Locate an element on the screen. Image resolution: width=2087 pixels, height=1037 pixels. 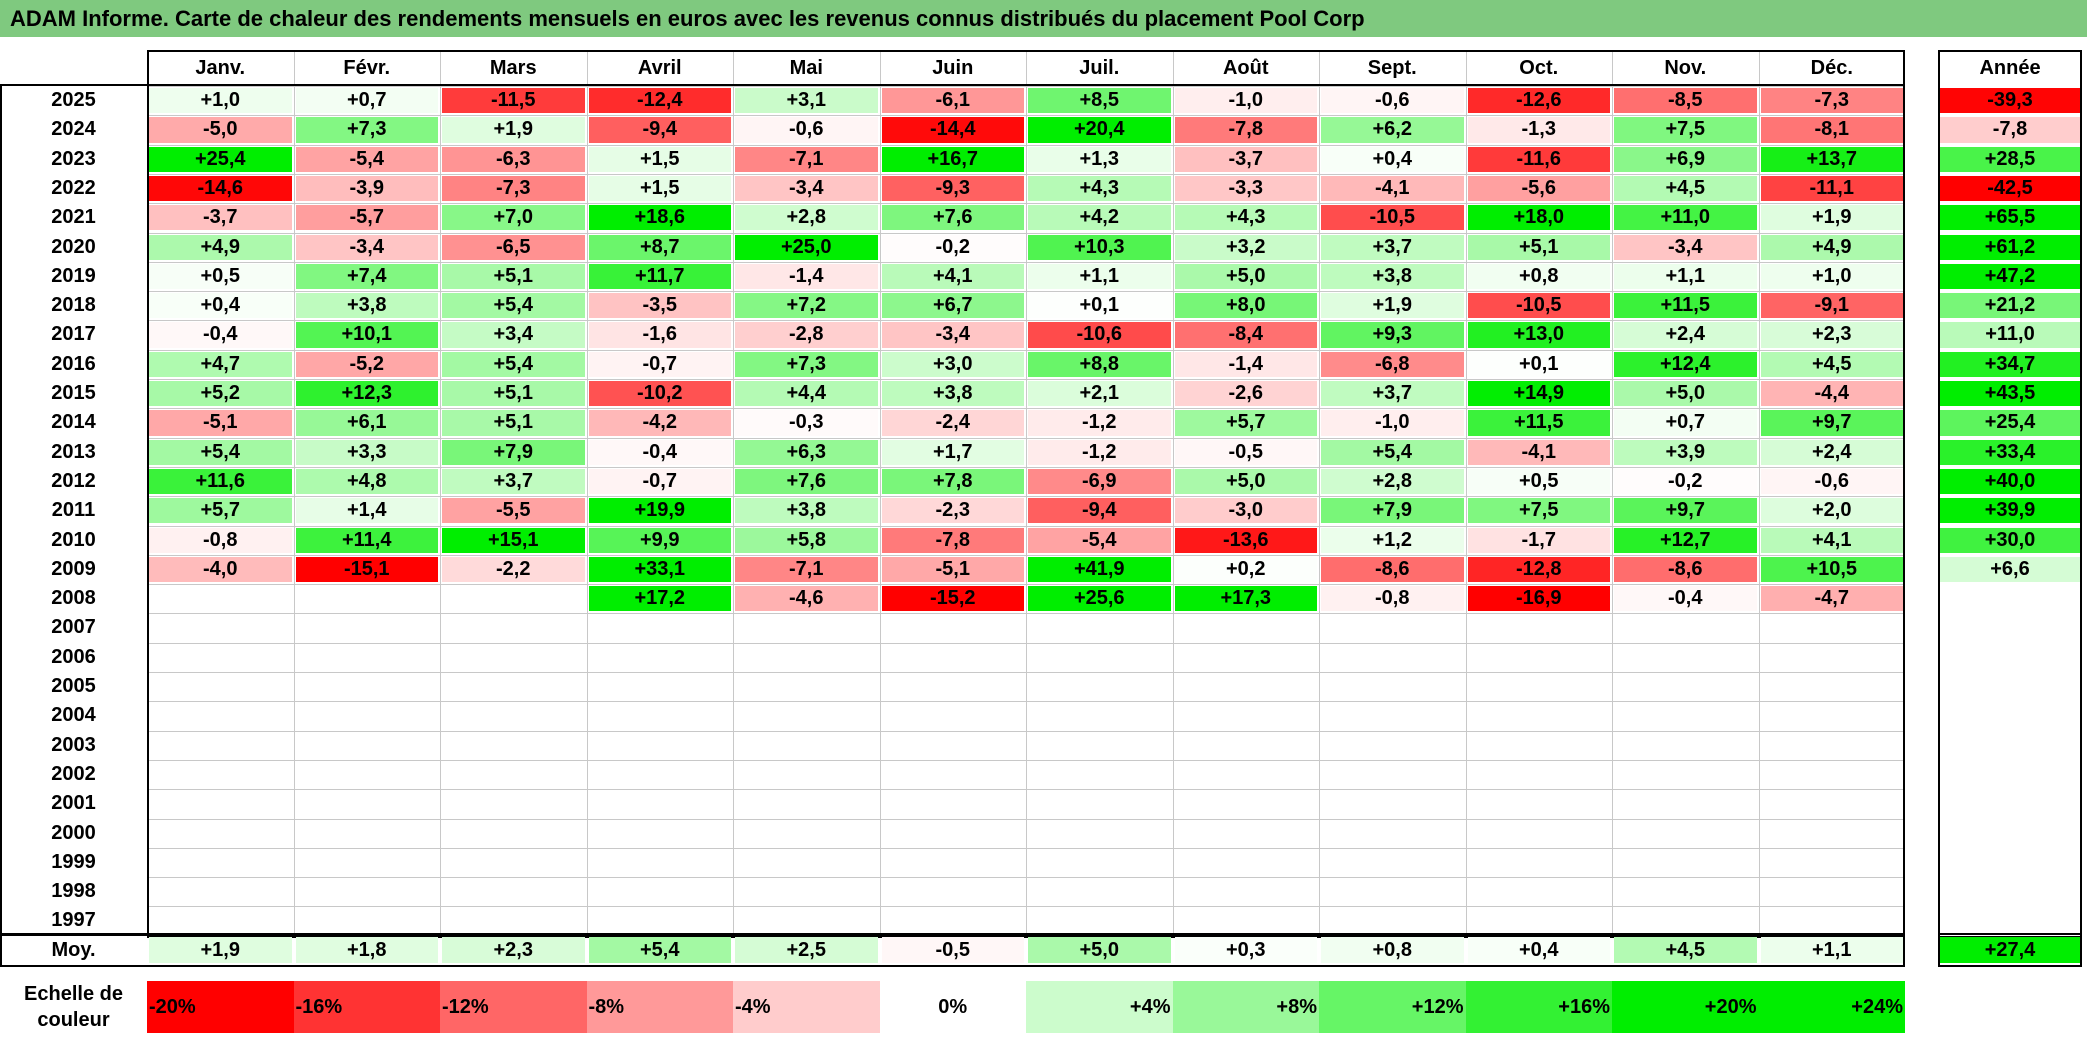
heatmap-cell: +7,6 is located at coordinates (952, 218).